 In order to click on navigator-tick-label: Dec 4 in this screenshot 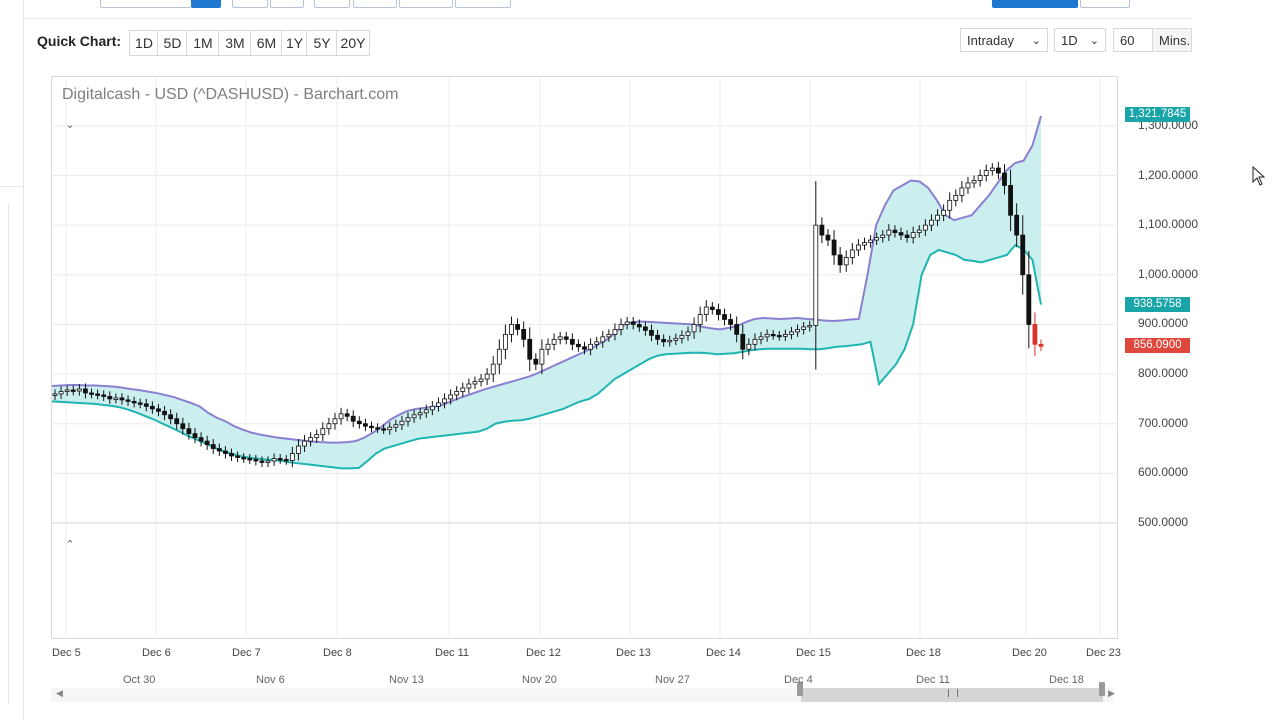, I will do `click(798, 680)`.